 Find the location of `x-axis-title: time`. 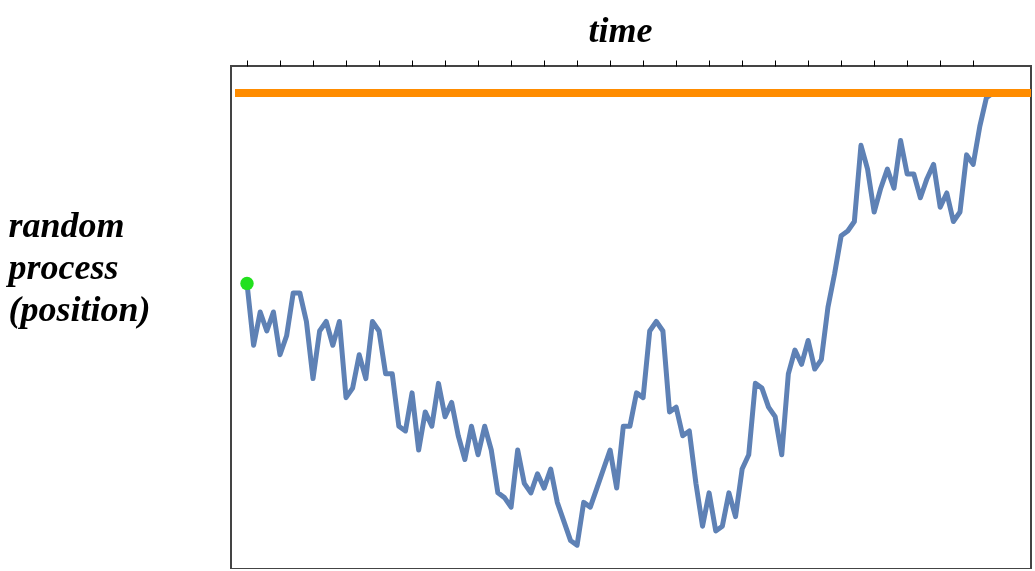

x-axis-title: time is located at coordinates (620, 30).